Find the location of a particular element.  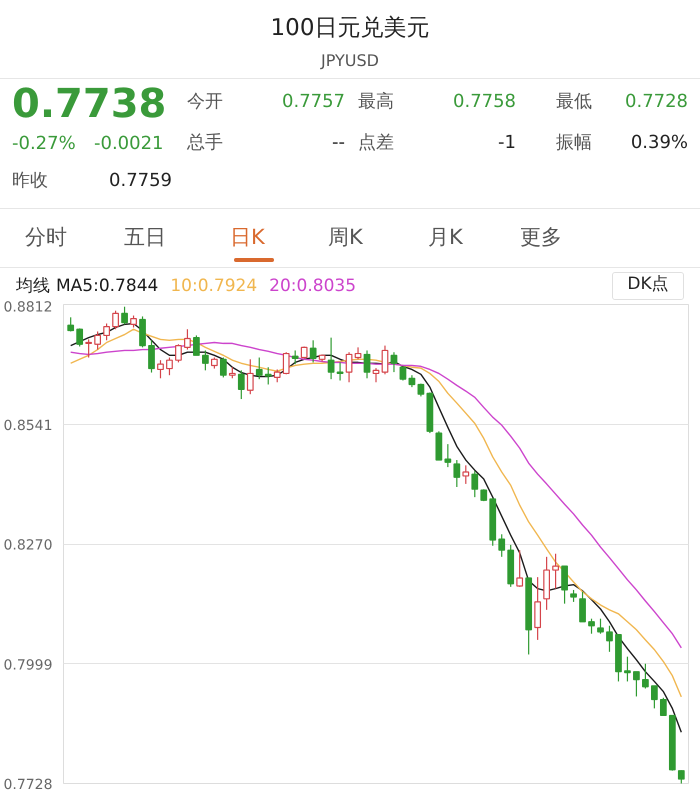

text: 周K is located at coordinates (346, 237).